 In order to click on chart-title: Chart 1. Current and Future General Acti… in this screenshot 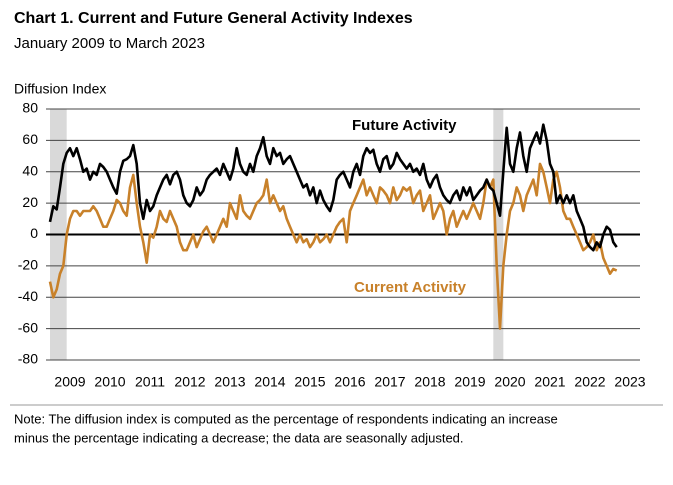, I will do `click(213, 18)`.